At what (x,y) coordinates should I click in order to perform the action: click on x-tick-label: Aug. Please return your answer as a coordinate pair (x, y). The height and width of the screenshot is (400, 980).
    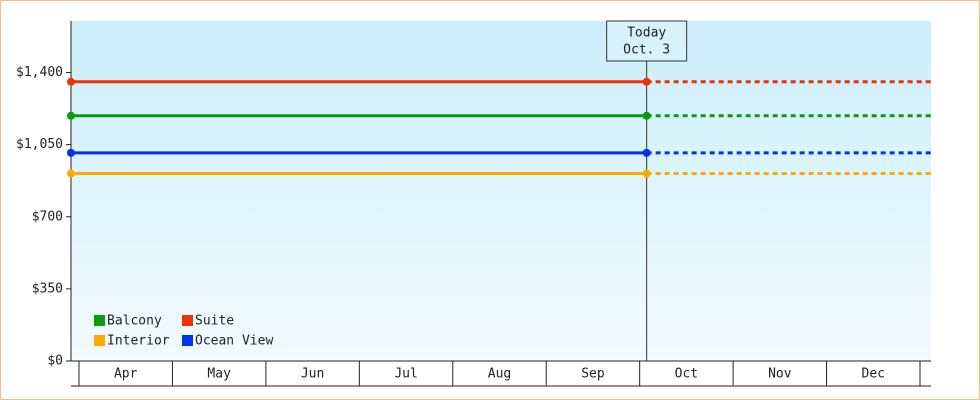
    Looking at the image, I should click on (499, 374).